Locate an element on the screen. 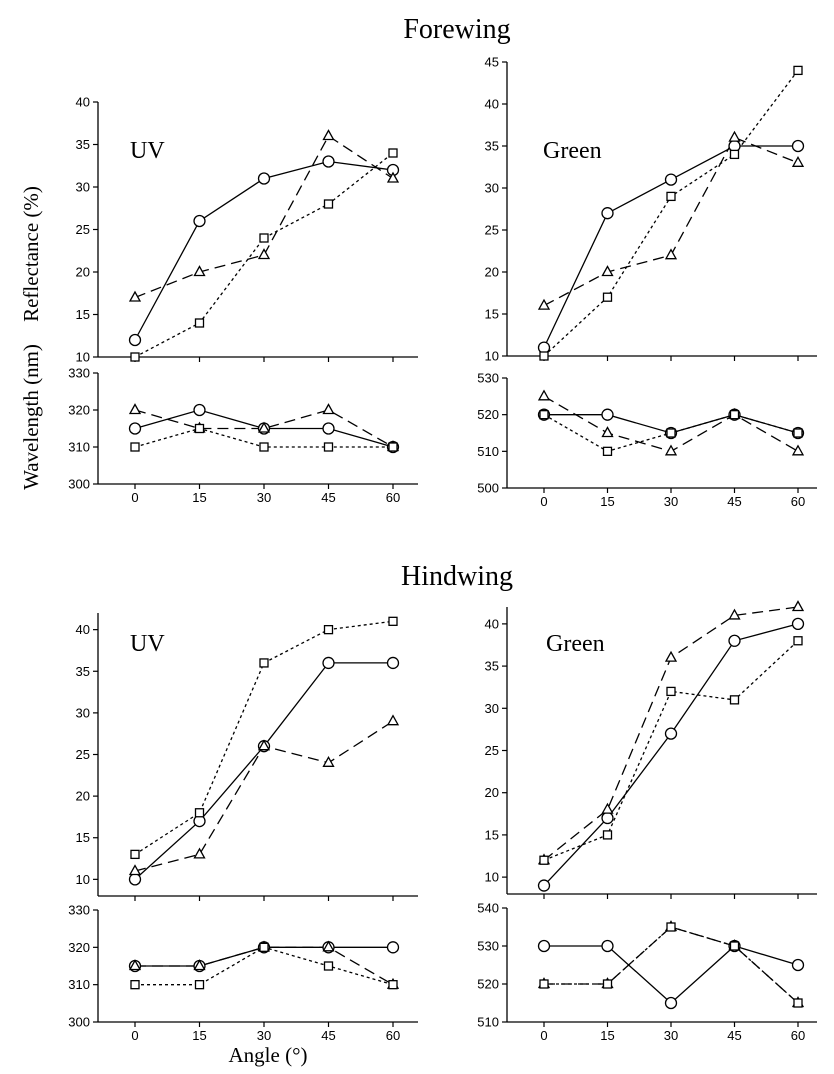 The height and width of the screenshot is (1074, 834). chart-panel-forewing-uv-0: 10 15 20 25 30 35 40 UV is located at coordinates (247, 230).